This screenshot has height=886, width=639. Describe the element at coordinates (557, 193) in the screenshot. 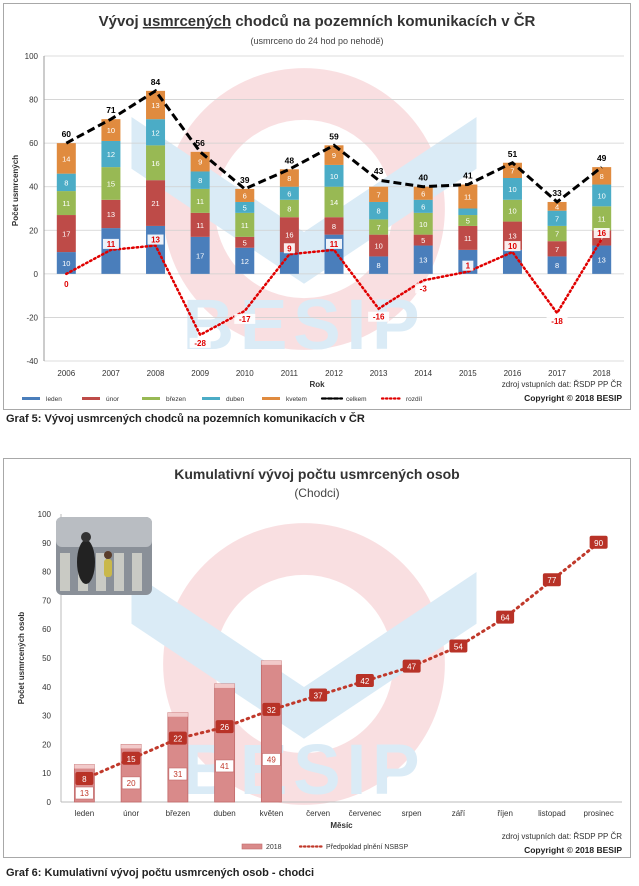

I see `total-value-label: 33` at that location.